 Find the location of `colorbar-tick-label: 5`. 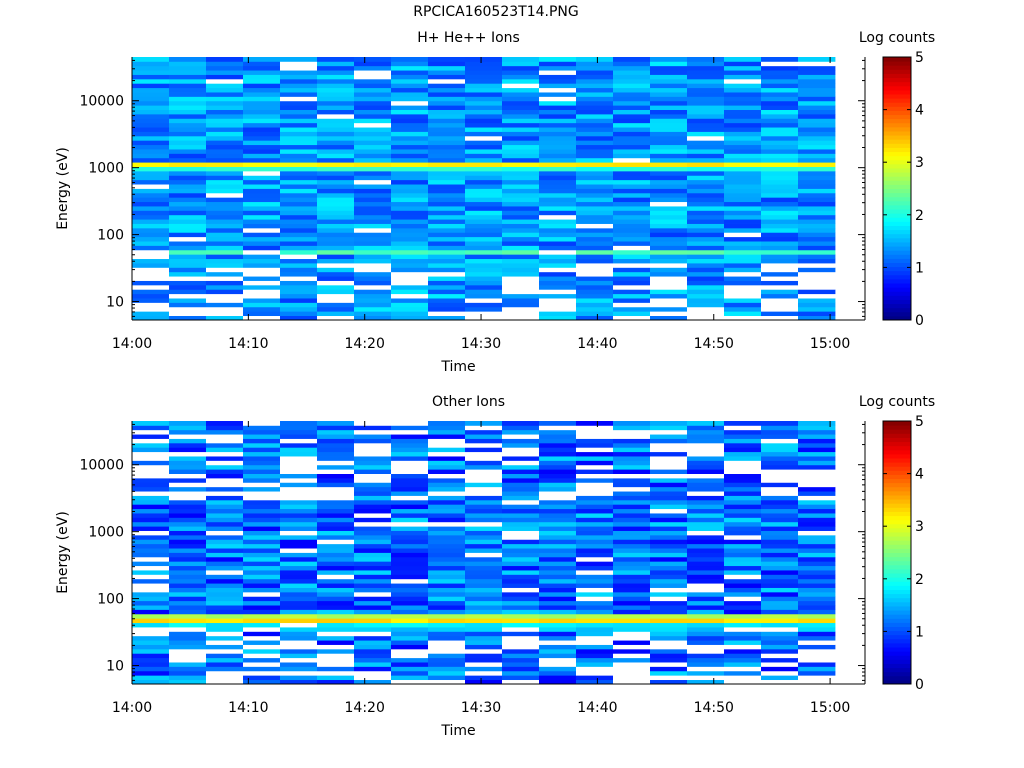

colorbar-tick-label: 5 is located at coordinates (919, 422).